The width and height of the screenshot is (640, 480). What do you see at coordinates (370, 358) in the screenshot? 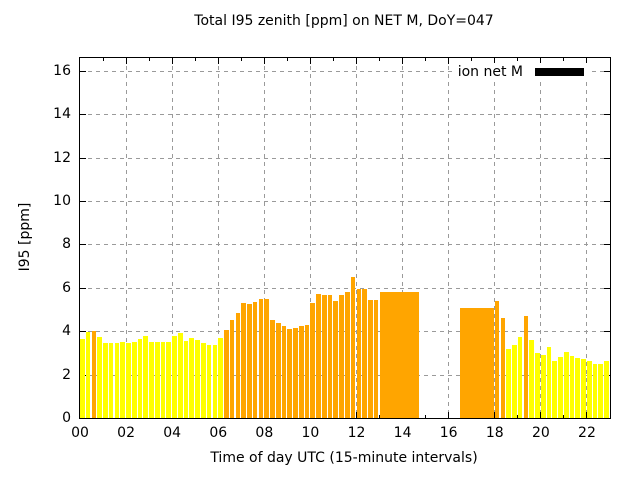
I see `bar-12:30` at bounding box center [370, 358].